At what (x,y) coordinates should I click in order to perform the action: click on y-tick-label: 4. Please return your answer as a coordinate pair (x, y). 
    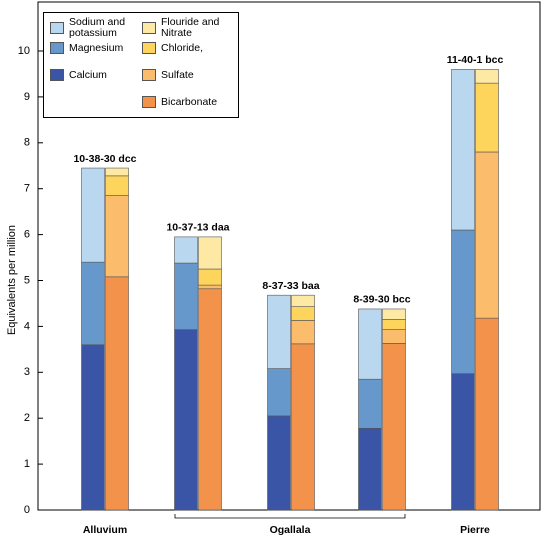
    Looking at the image, I should click on (27, 326).